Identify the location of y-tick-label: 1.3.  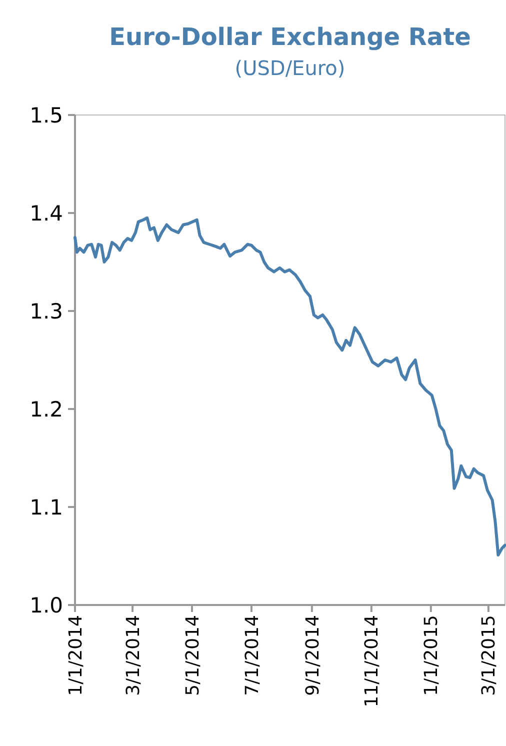
(46, 311).